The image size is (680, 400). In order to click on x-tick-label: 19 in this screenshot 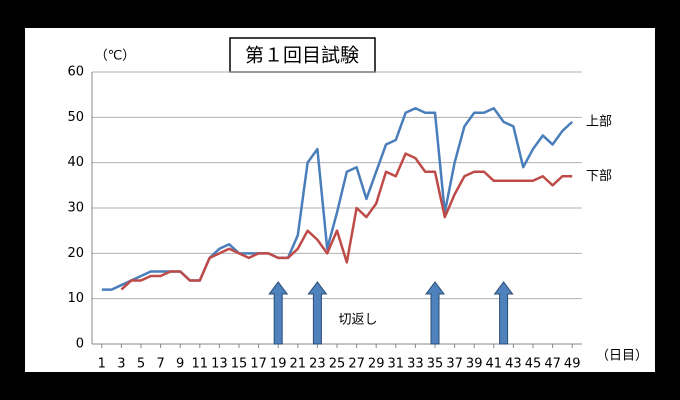, I will do `click(278, 364)`.